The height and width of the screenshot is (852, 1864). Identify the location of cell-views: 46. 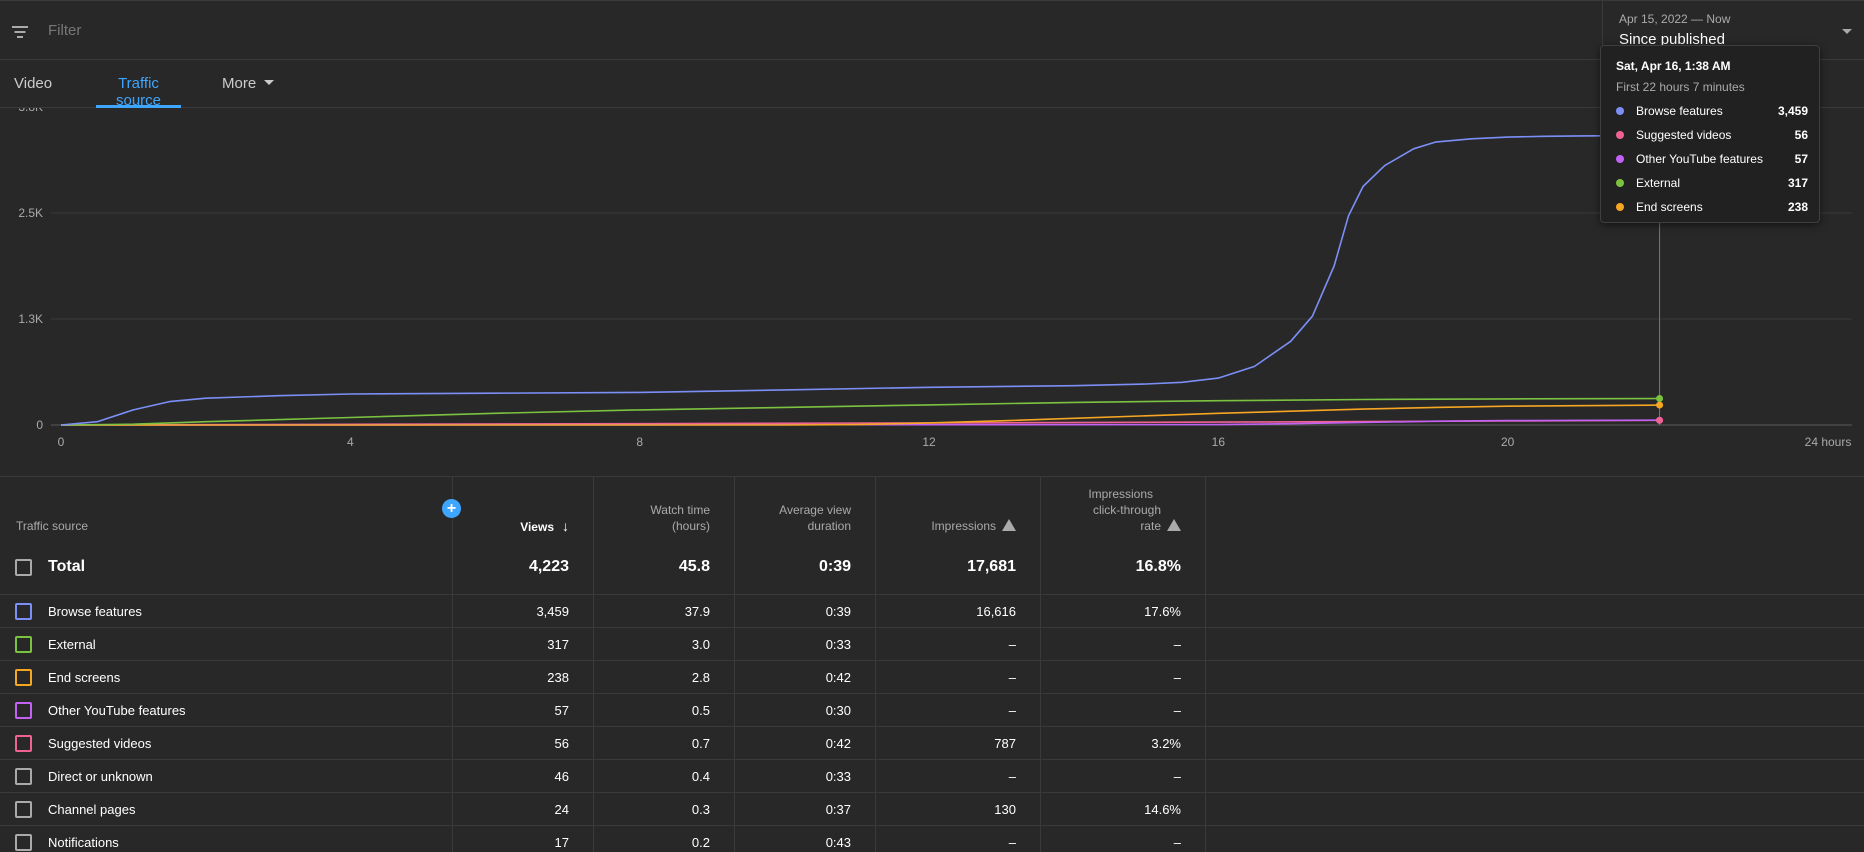
(561, 776).